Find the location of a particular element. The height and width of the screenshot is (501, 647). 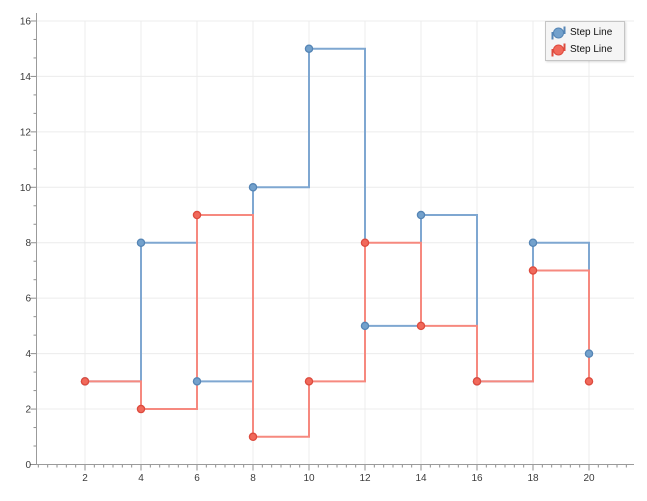

legend: Step Line Step Line is located at coordinates (585, 41).